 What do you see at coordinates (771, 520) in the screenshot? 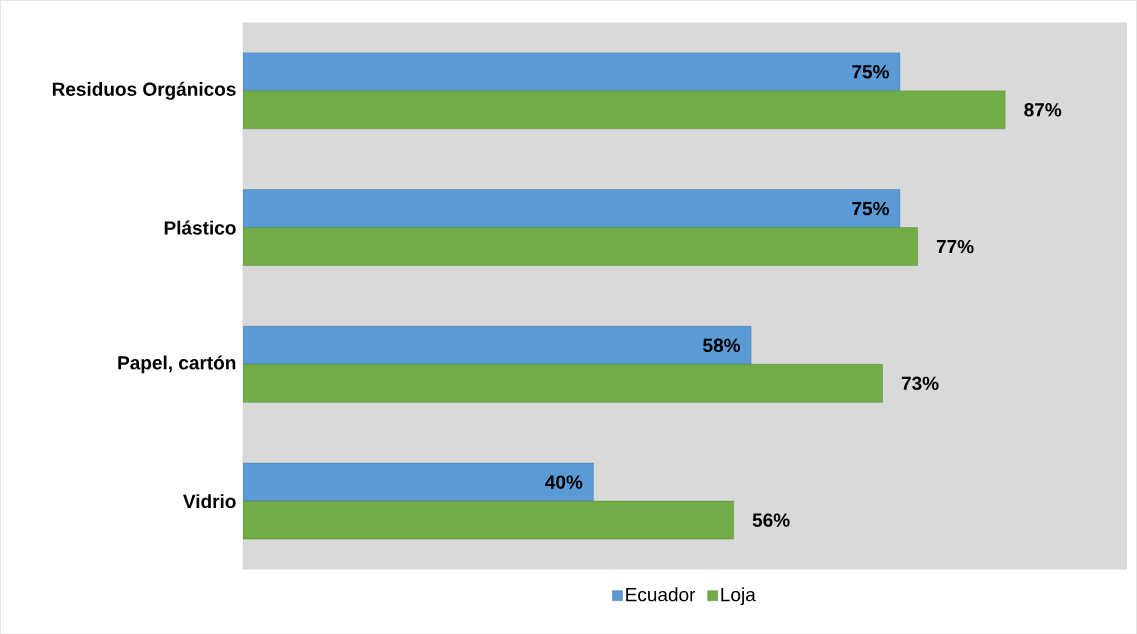
I see `data-label: 56%` at bounding box center [771, 520].